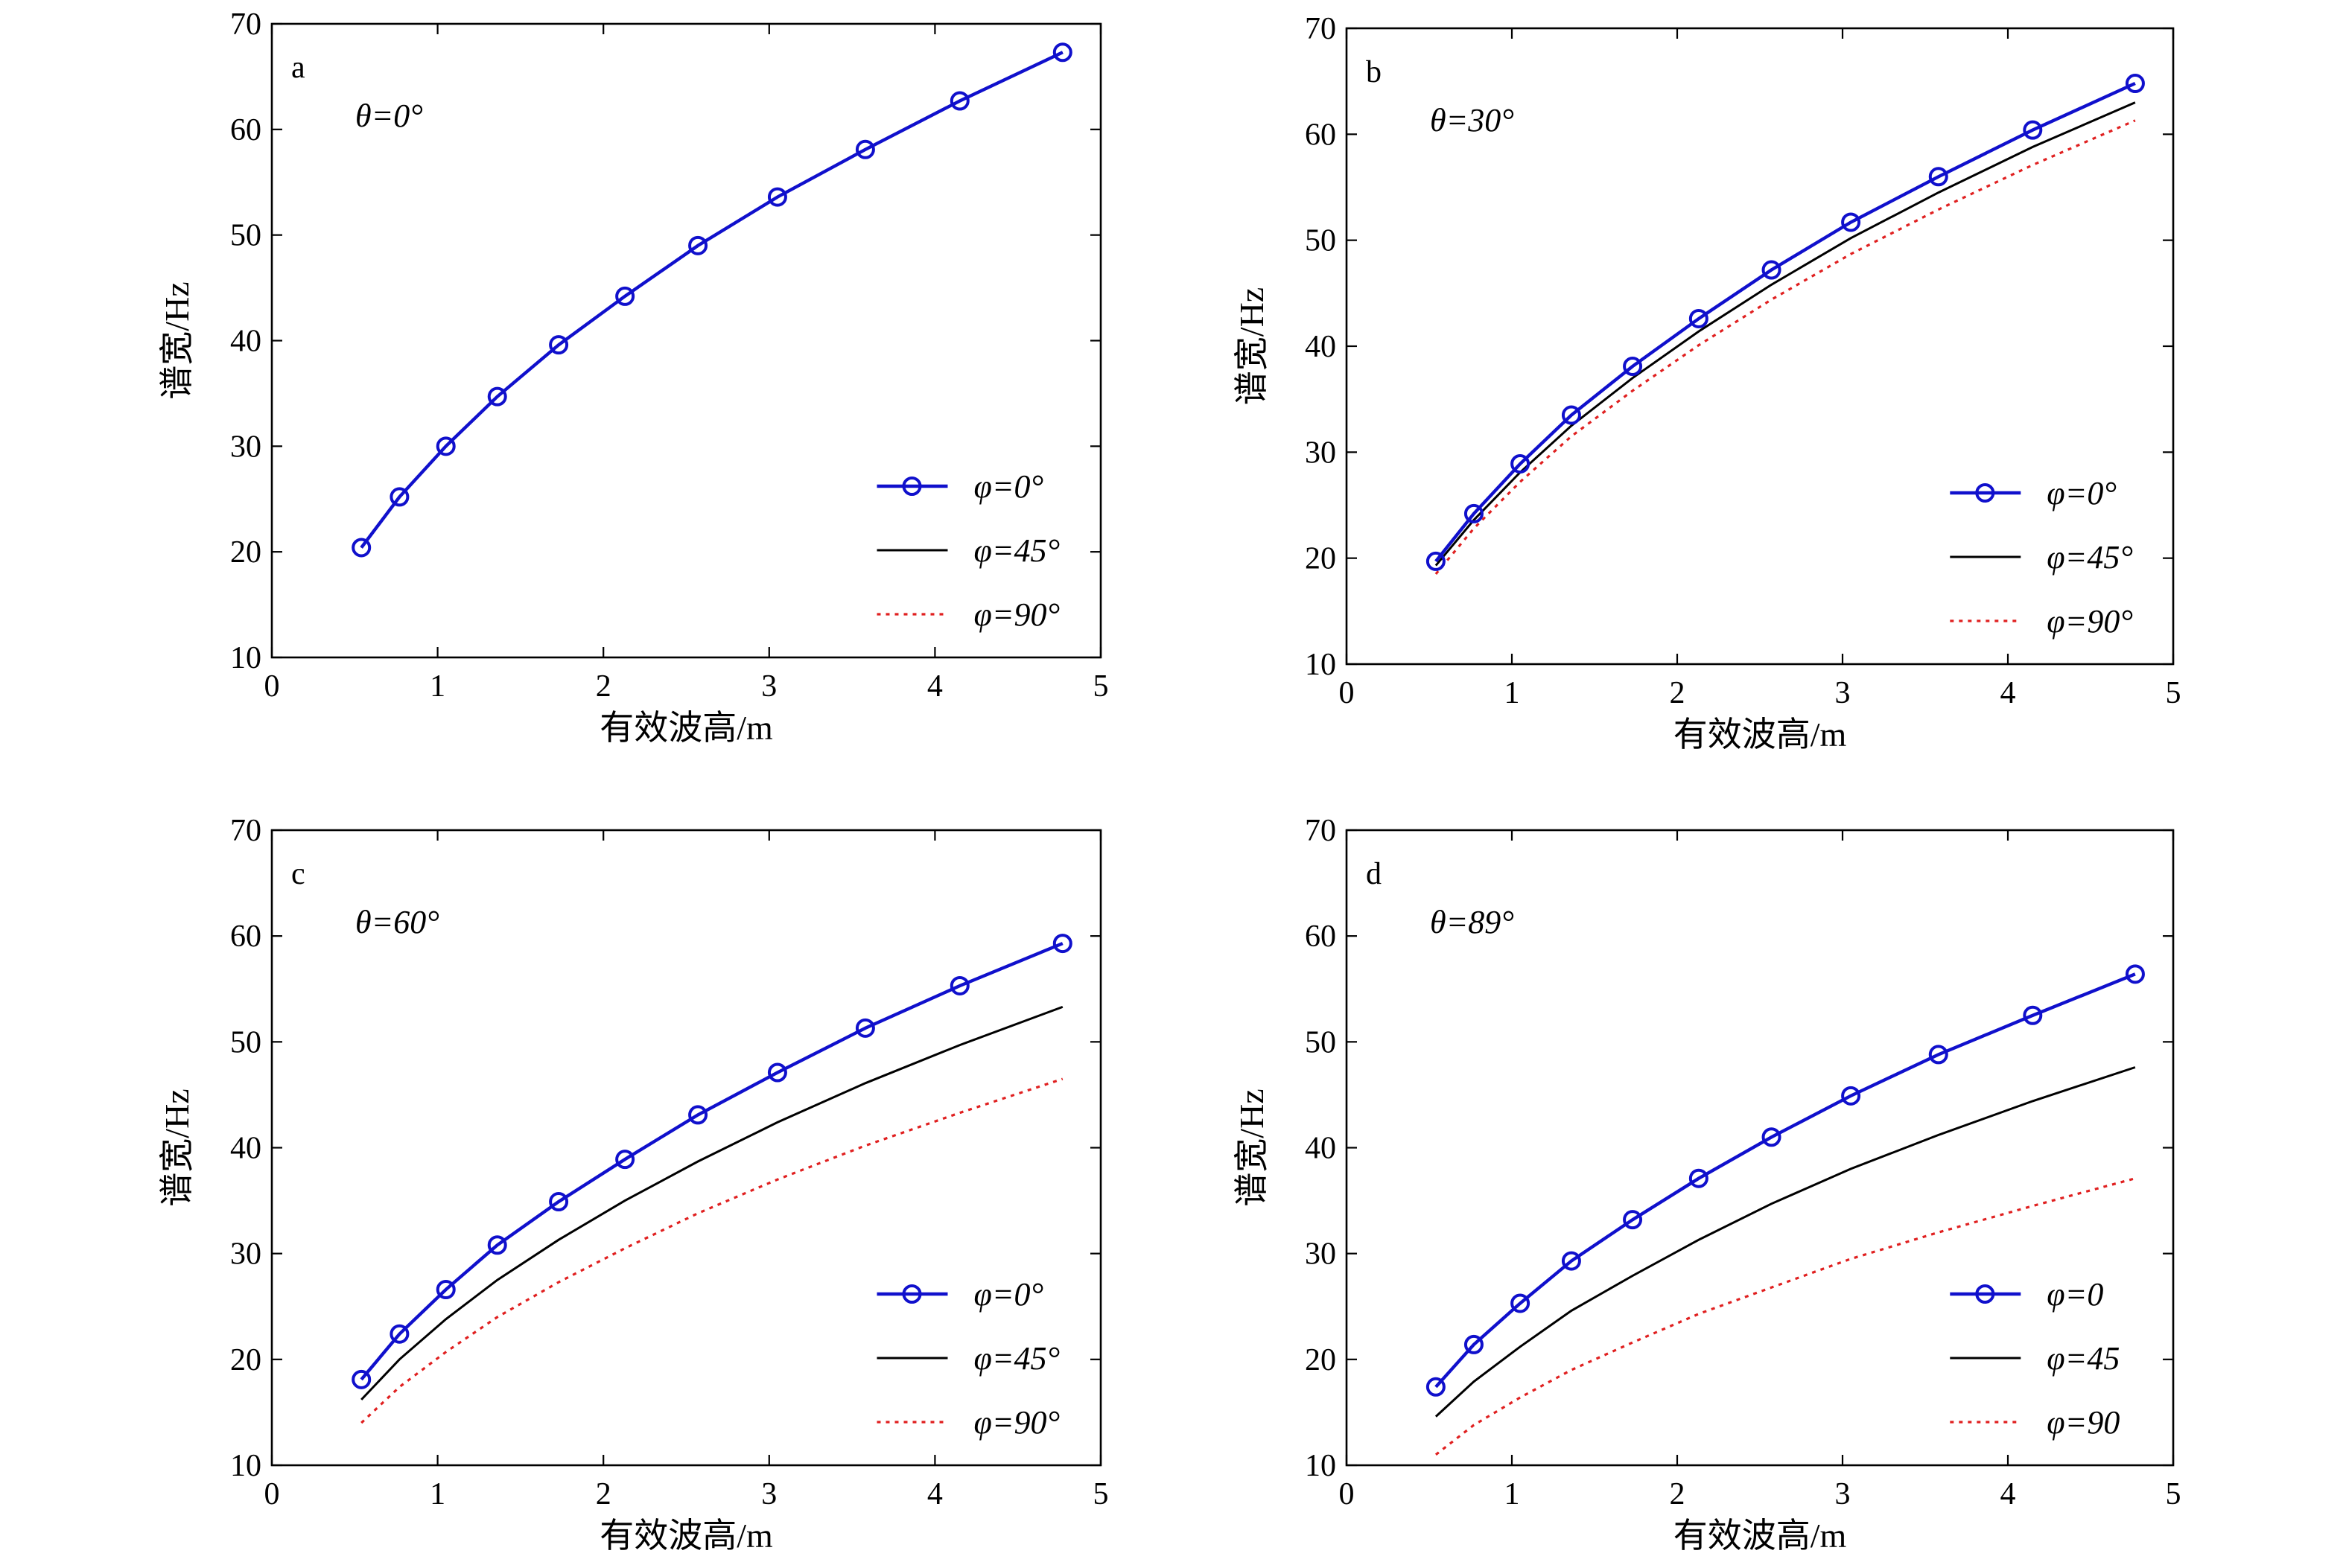 Image resolution: width=2346 pixels, height=1568 pixels. I want to click on panel-letter: d, so click(1374, 874).